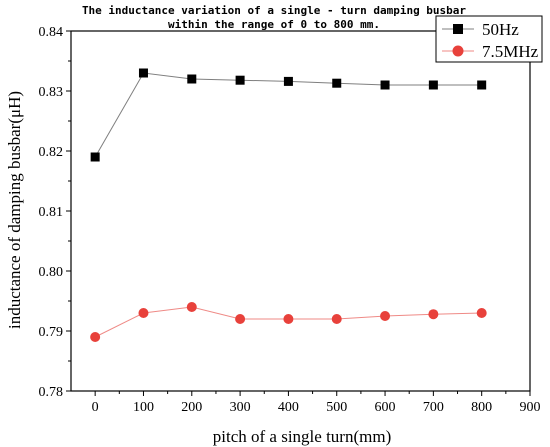  I want to click on x-tick-label: 0, so click(95, 407).